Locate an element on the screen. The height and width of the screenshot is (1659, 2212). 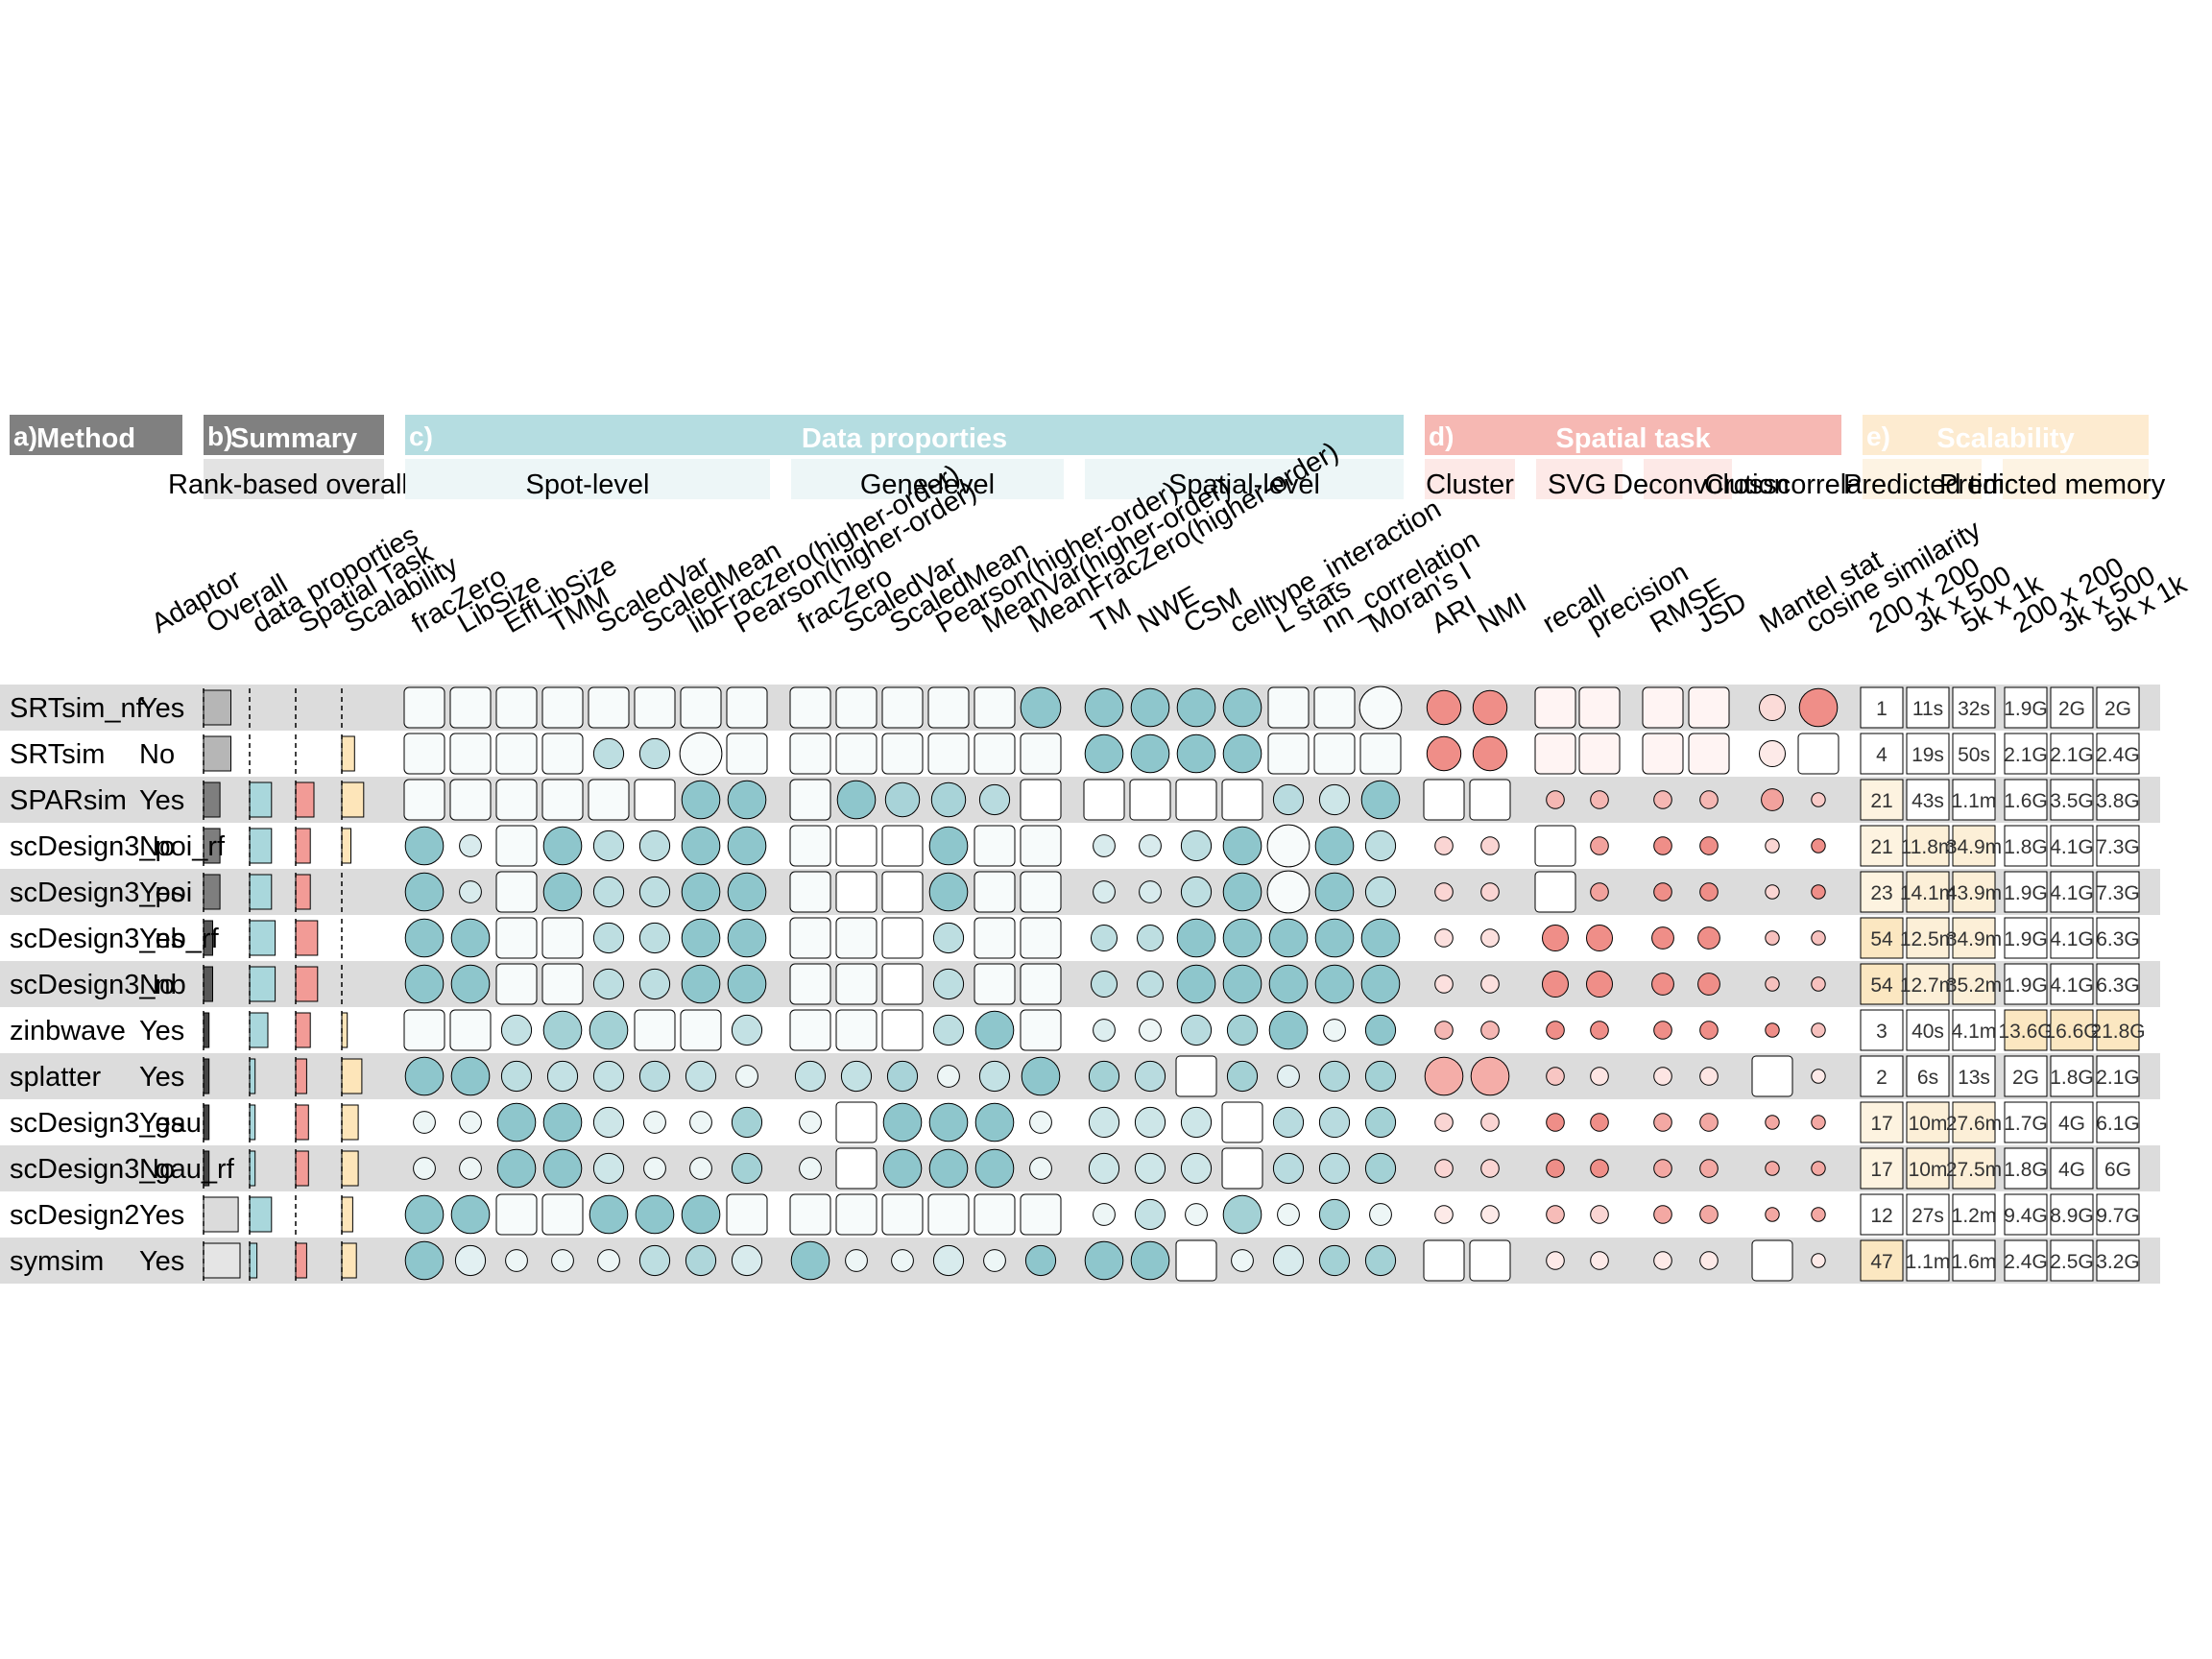
method-label: scDesign2 is located at coordinates (74, 1215).